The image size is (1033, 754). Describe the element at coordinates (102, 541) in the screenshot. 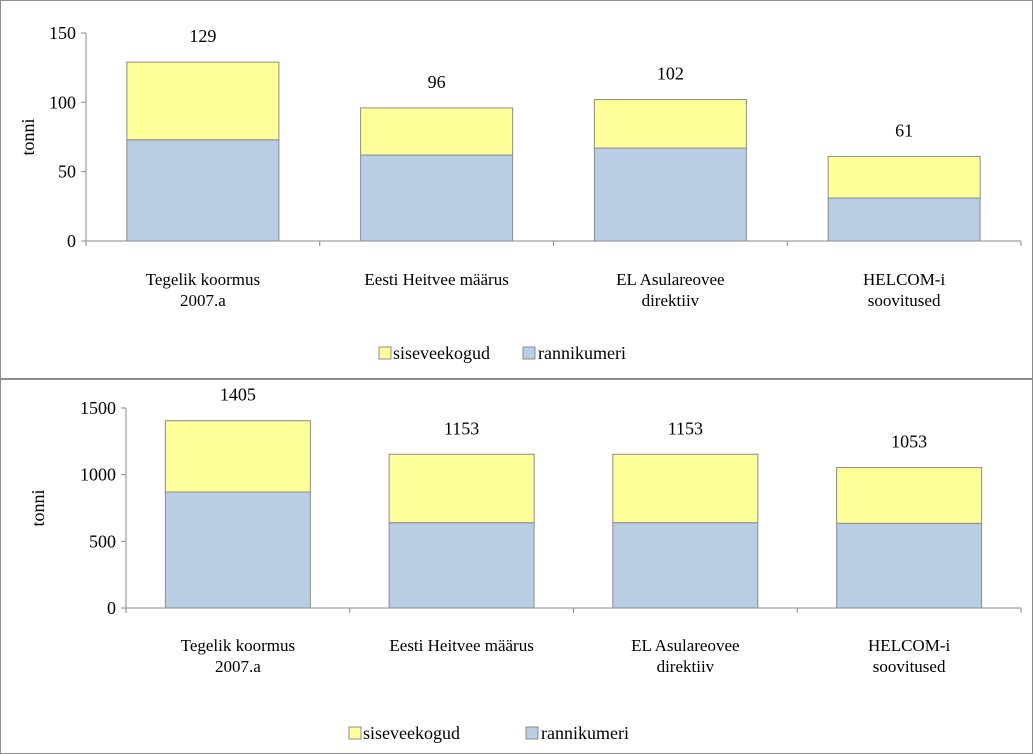

I see `y-tick-label: 500` at that location.